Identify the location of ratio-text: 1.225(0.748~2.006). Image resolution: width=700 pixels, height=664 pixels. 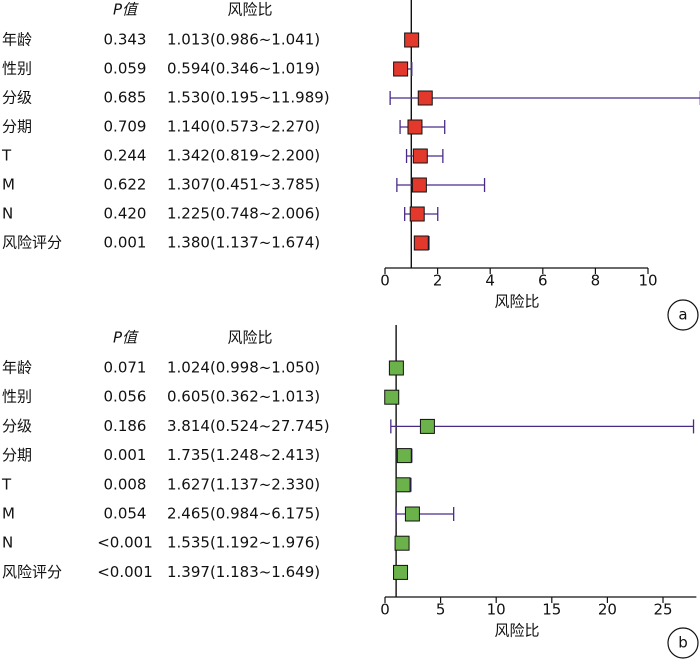
(243, 214).